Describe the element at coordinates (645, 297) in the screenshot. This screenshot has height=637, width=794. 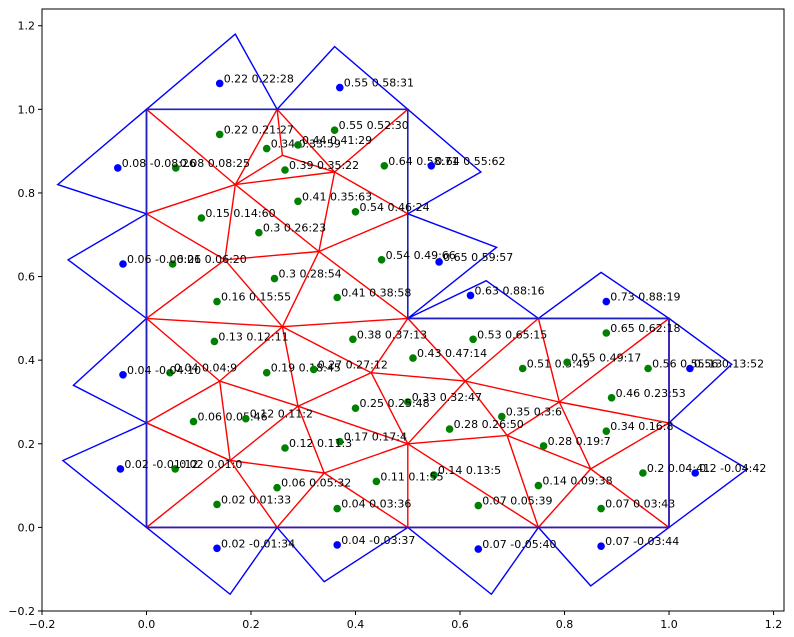
I see `point-label: 0.73 0.88:19` at that location.